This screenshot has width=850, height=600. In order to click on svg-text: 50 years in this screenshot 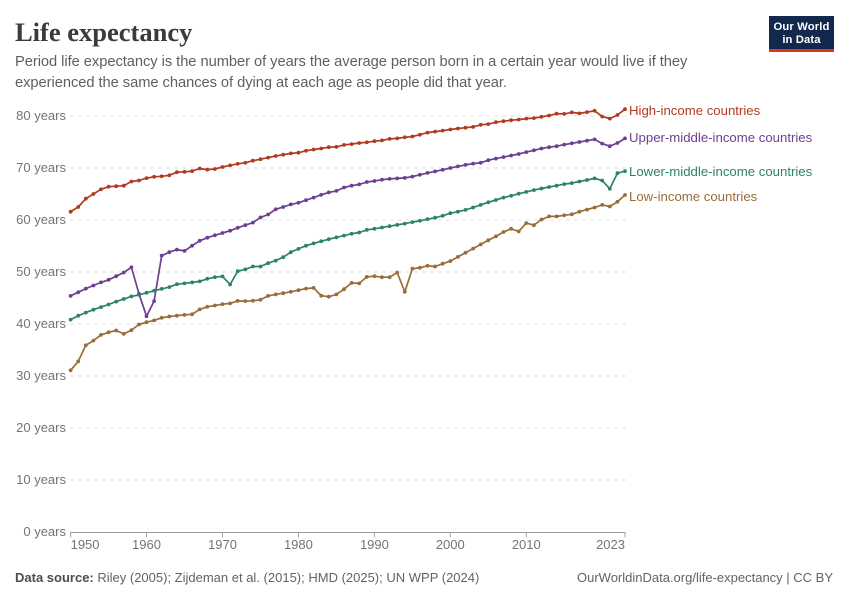, I will do `click(41, 271)`.